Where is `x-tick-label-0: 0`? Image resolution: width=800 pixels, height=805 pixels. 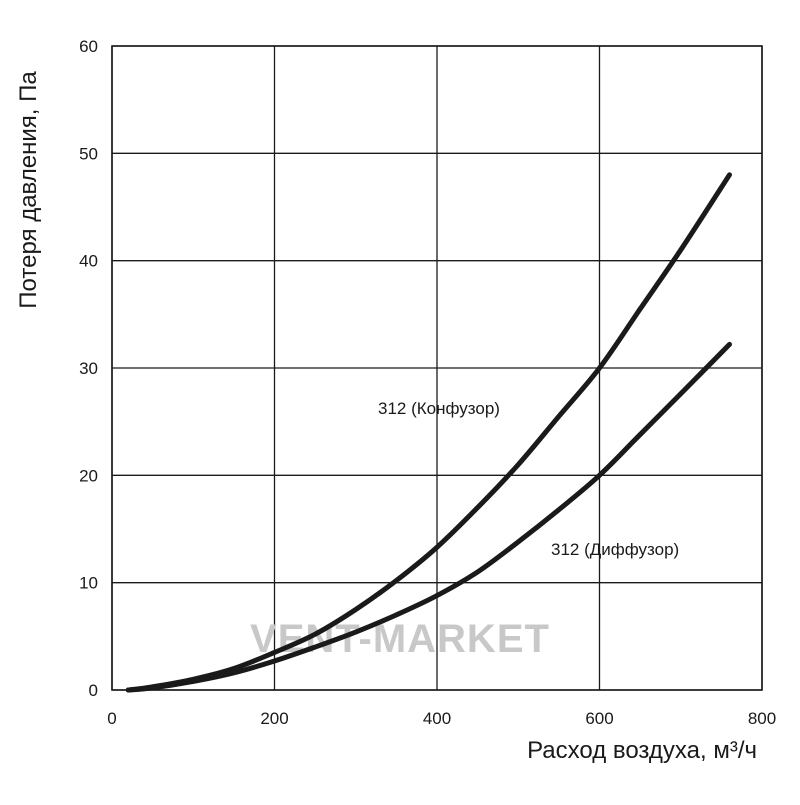
x-tick-label-0: 0 is located at coordinates (111, 718).